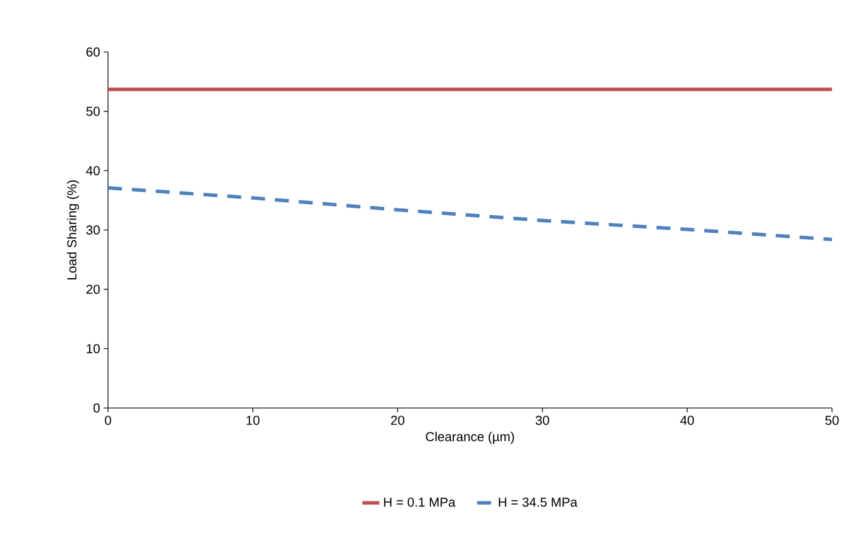 The image size is (846, 551). Describe the element at coordinates (470, 438) in the screenshot. I see `x-axis-title: Clearance (µm)` at that location.